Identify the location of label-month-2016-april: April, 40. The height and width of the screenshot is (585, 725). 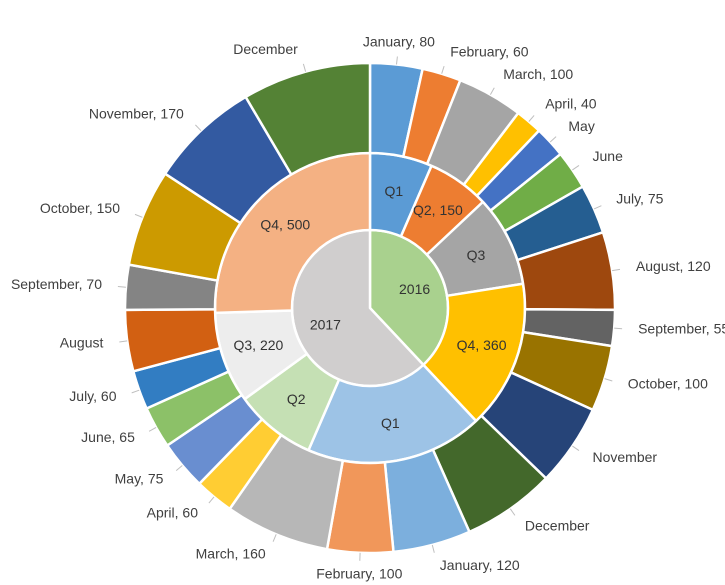
(571, 104).